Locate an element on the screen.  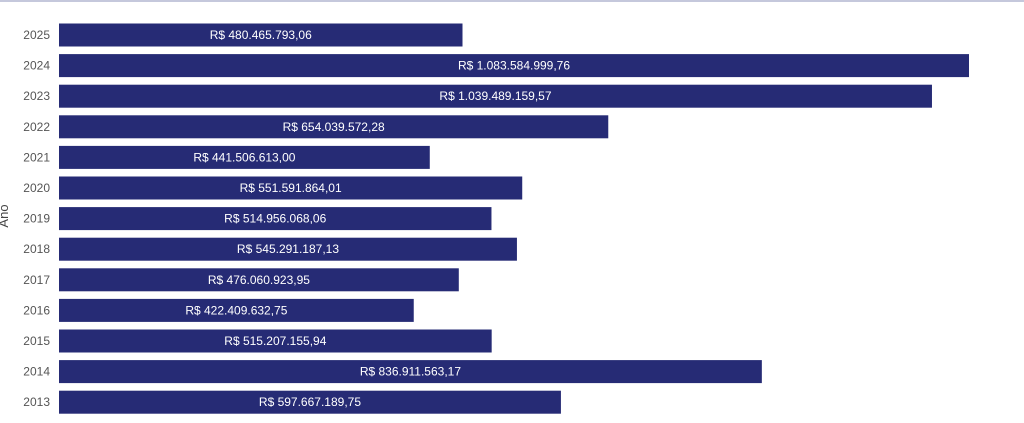
y-tick-label-2020: 2020 is located at coordinates (36, 188).